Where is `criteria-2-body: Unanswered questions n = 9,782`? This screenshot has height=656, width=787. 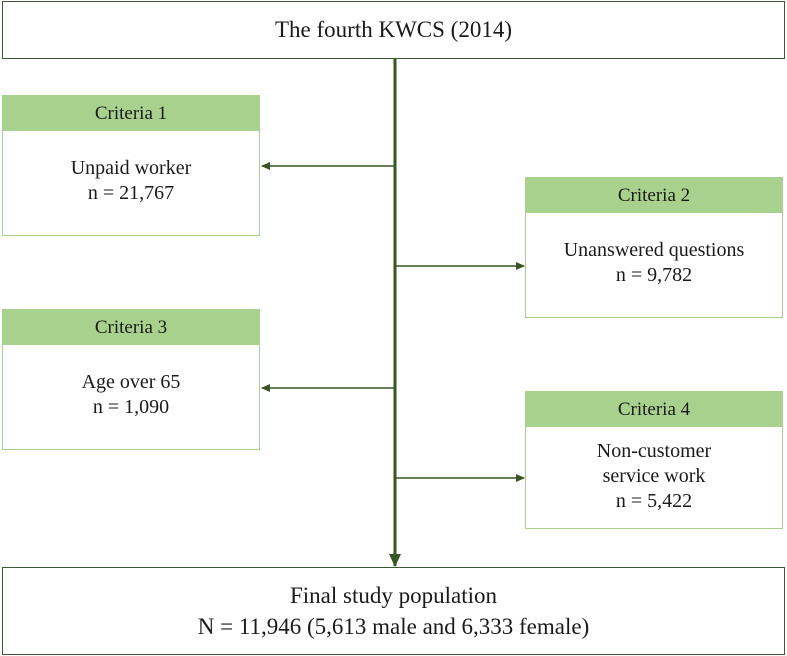
criteria-2-body: Unanswered questions n = 9,782 is located at coordinates (654, 263).